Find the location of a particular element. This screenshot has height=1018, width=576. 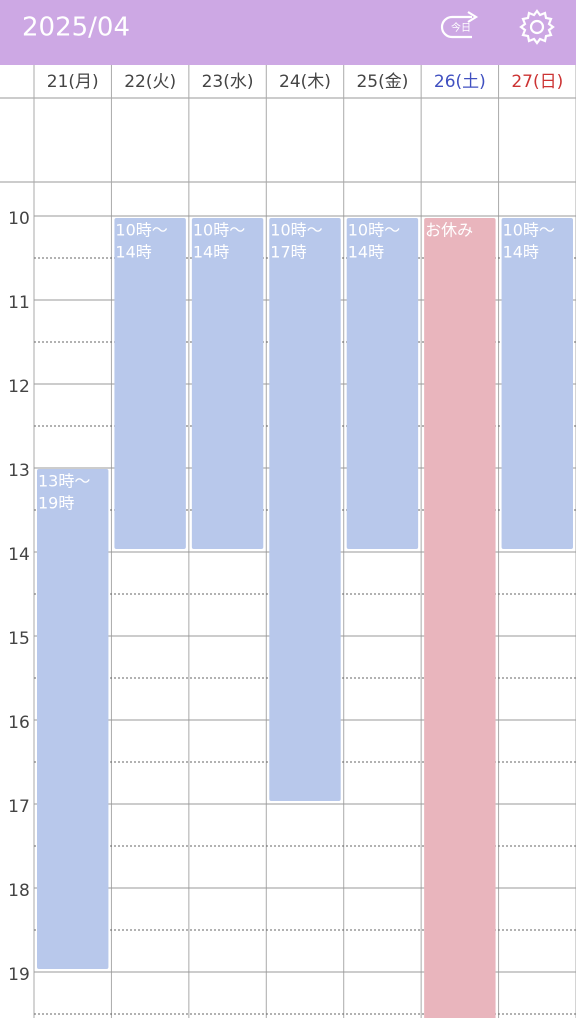

hour-label: 14 is located at coordinates (19, 555).